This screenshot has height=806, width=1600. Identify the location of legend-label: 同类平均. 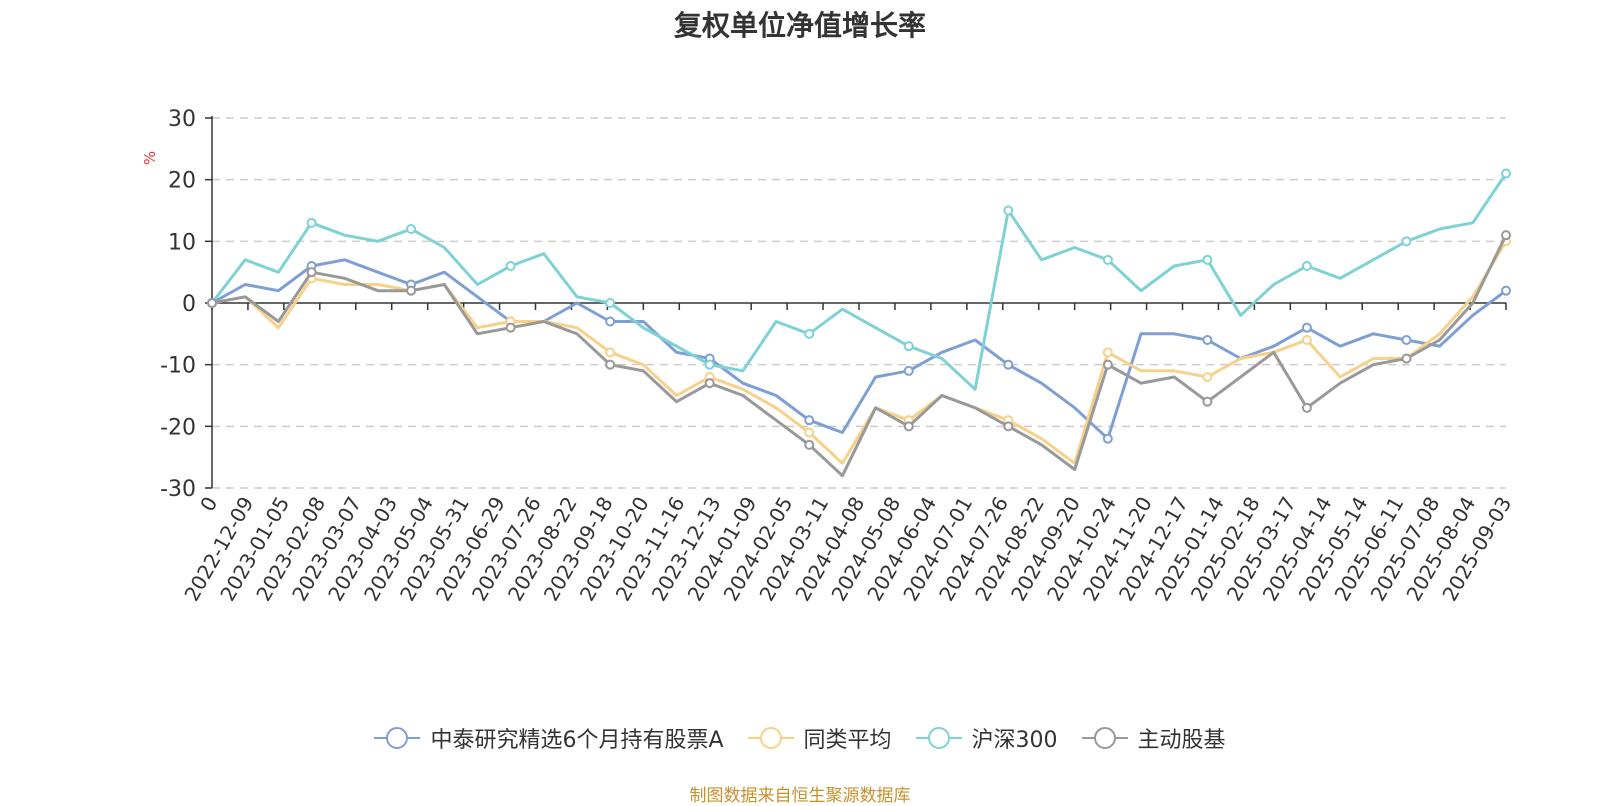
(847, 740).